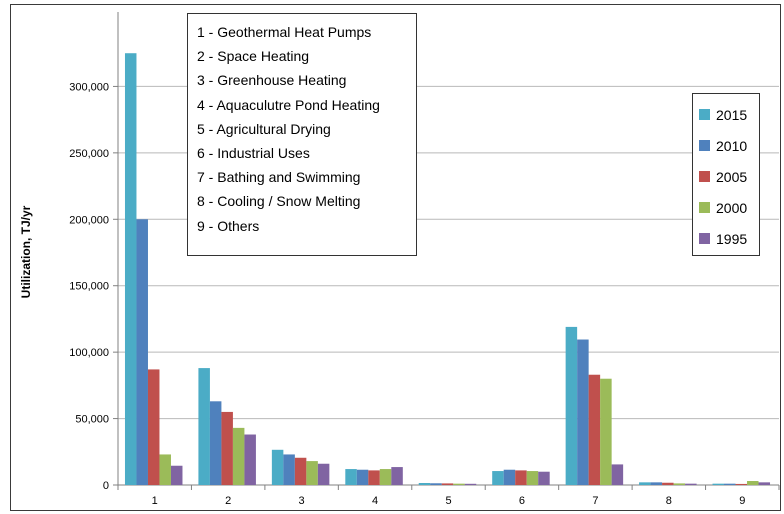 Image resolution: width=784 pixels, height=514 pixels. What do you see at coordinates (89, 353) in the screenshot?
I see `y-tick-label: 100,000` at bounding box center [89, 353].